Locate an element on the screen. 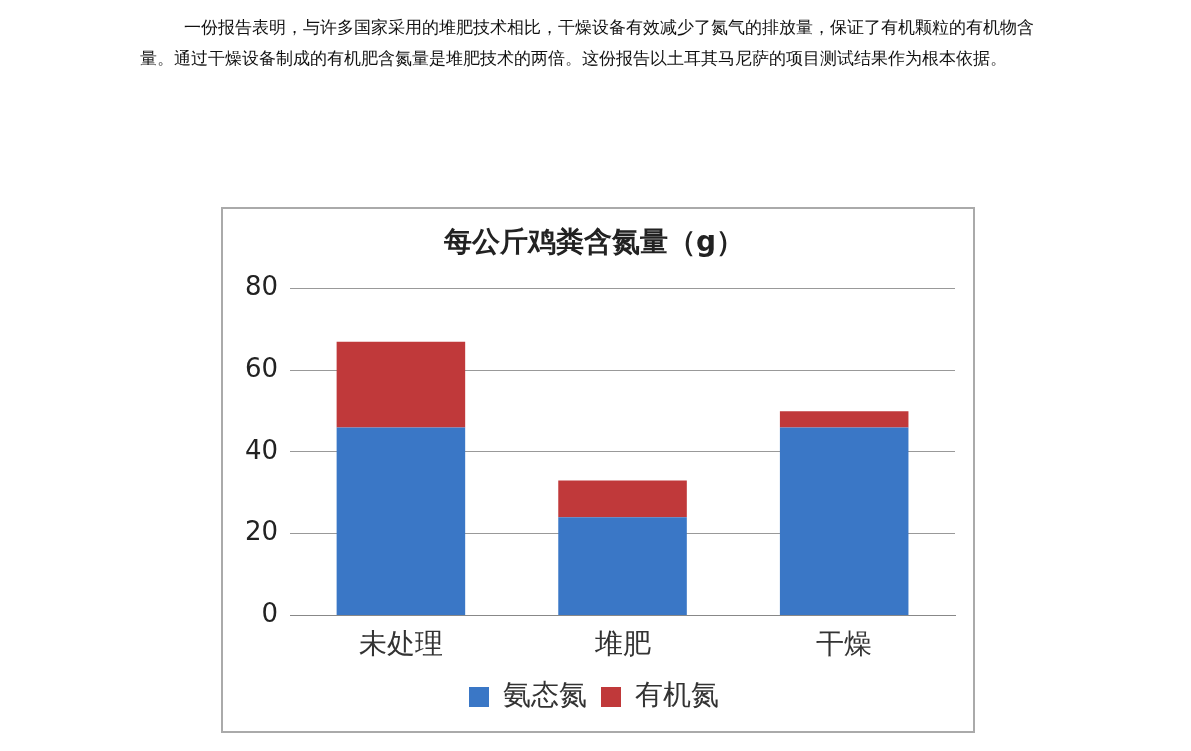 This screenshot has height=751, width=1191. x-tick-label: 堆肥 is located at coordinates (622, 644).